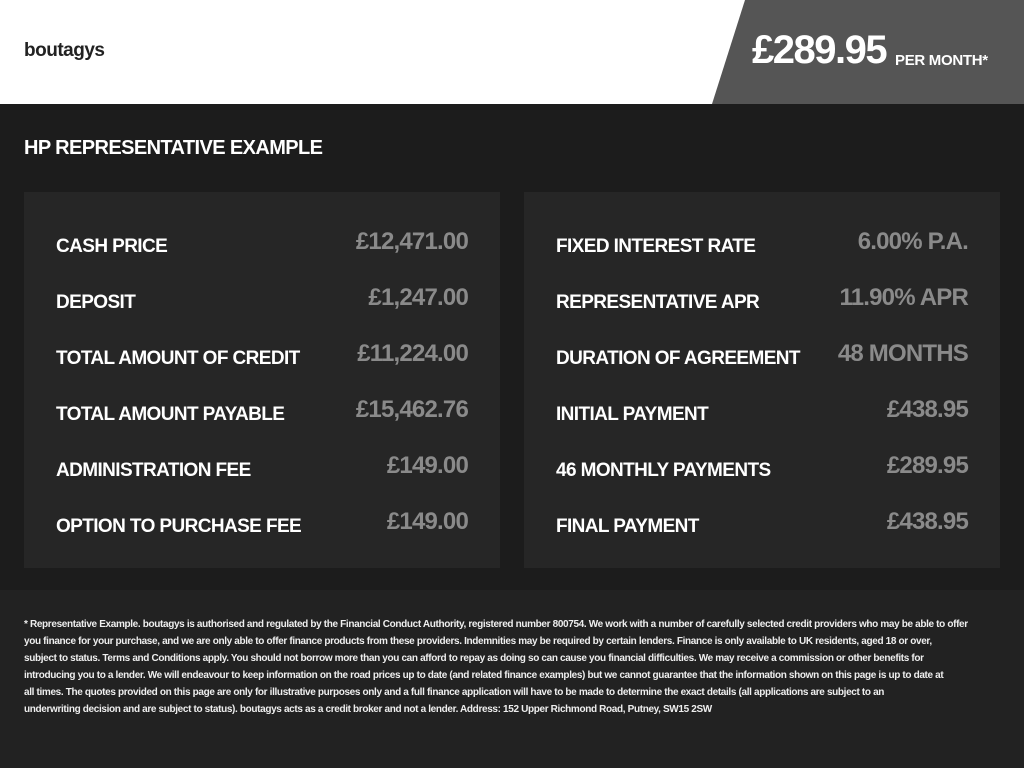 This screenshot has width=1024, height=768. Describe the element at coordinates (170, 414) in the screenshot. I see `finance-label: TOTAL AMOUNT PAYABLE` at that location.